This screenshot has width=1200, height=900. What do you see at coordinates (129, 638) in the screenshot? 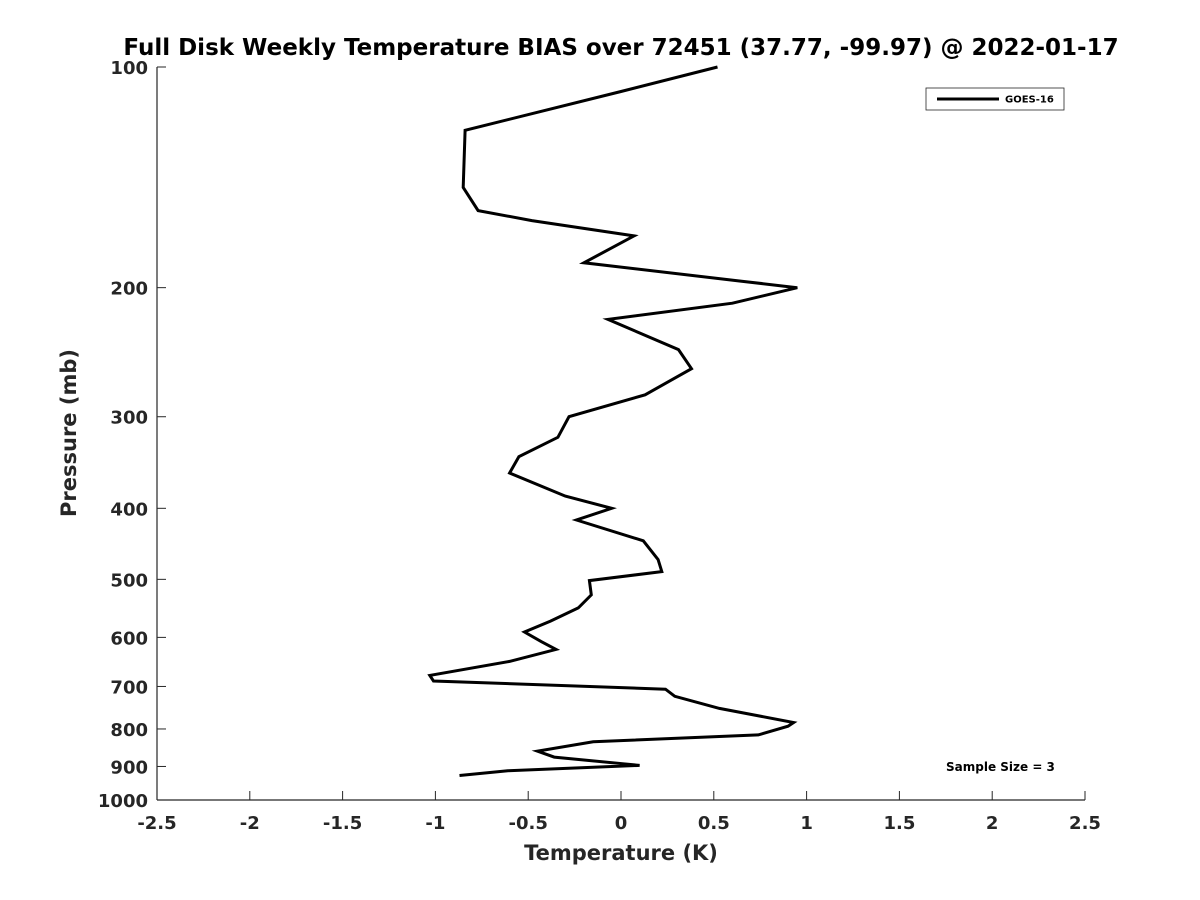
I see `y-tick-label: 600` at bounding box center [129, 638].